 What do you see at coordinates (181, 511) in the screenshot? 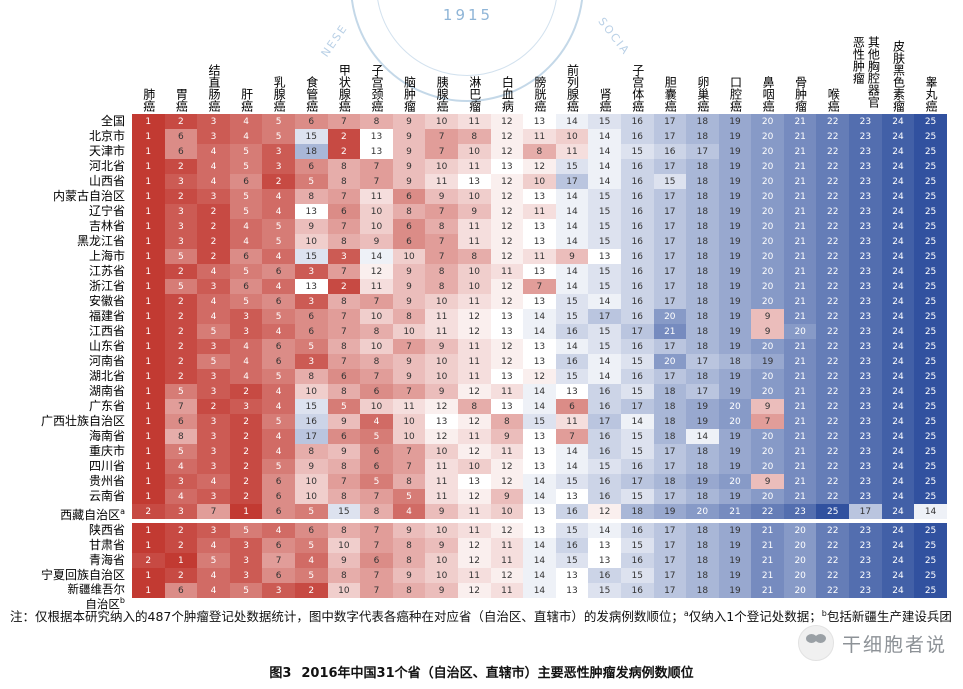
I see `heatmap-cell: 3` at bounding box center [181, 511].